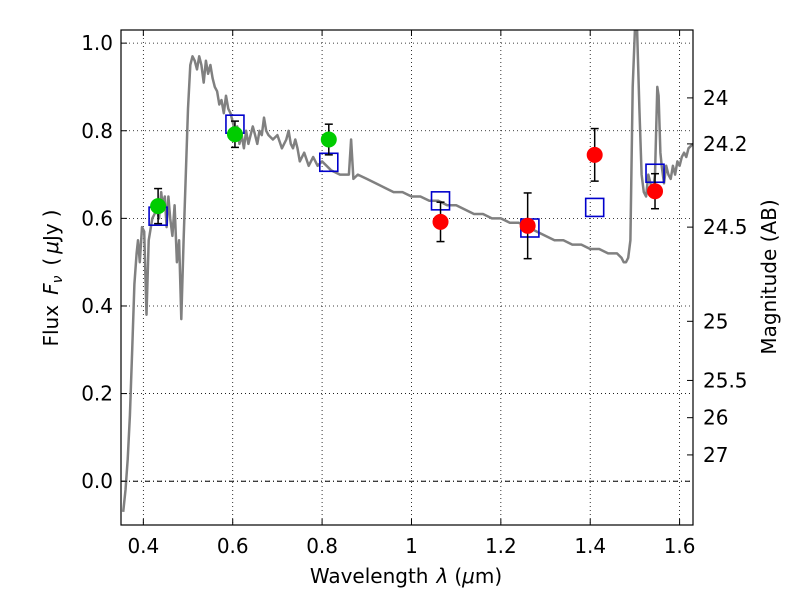 The width and height of the screenshot is (800, 600). I want to click on x-tick-label: 0.4, so click(143, 546).